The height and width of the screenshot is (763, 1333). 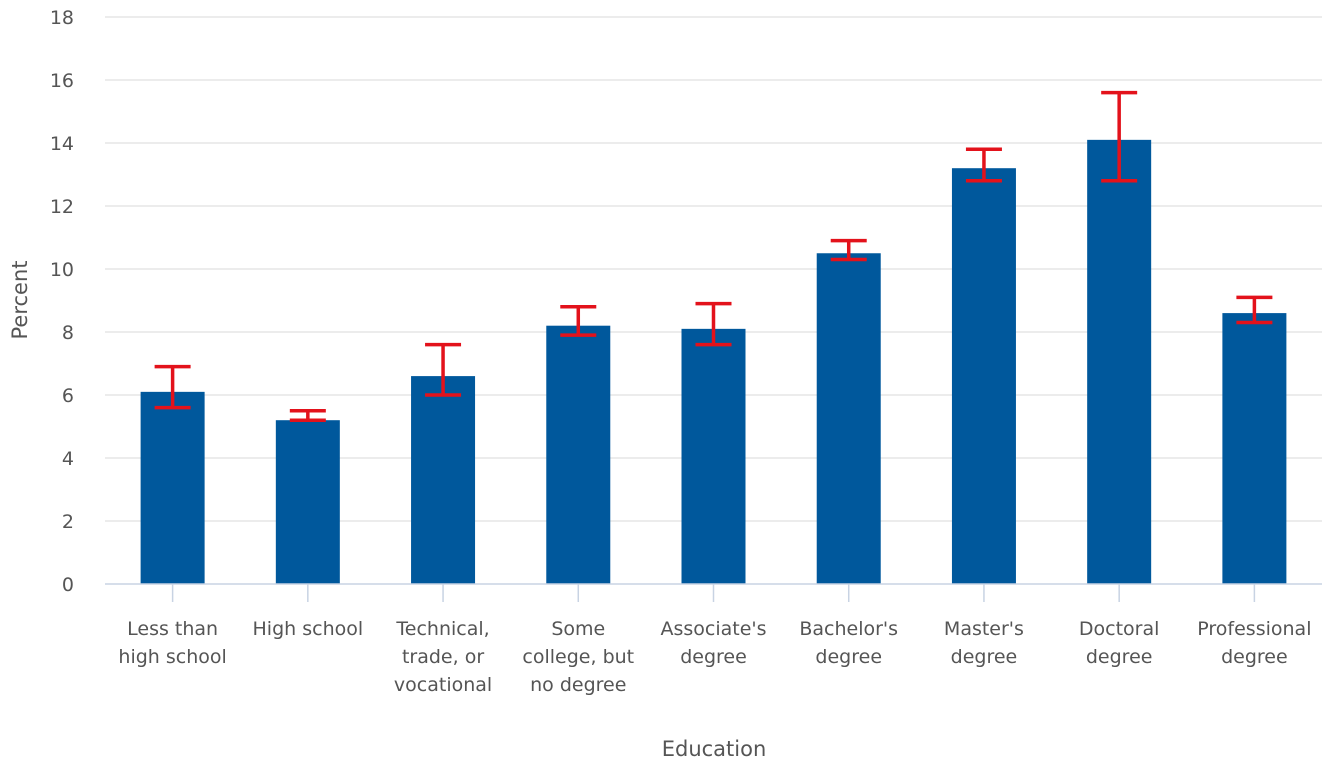 I want to click on y-axis-ticks: 0 2 4 6 8 10 12 14 16 18, so click(x=62, y=301).